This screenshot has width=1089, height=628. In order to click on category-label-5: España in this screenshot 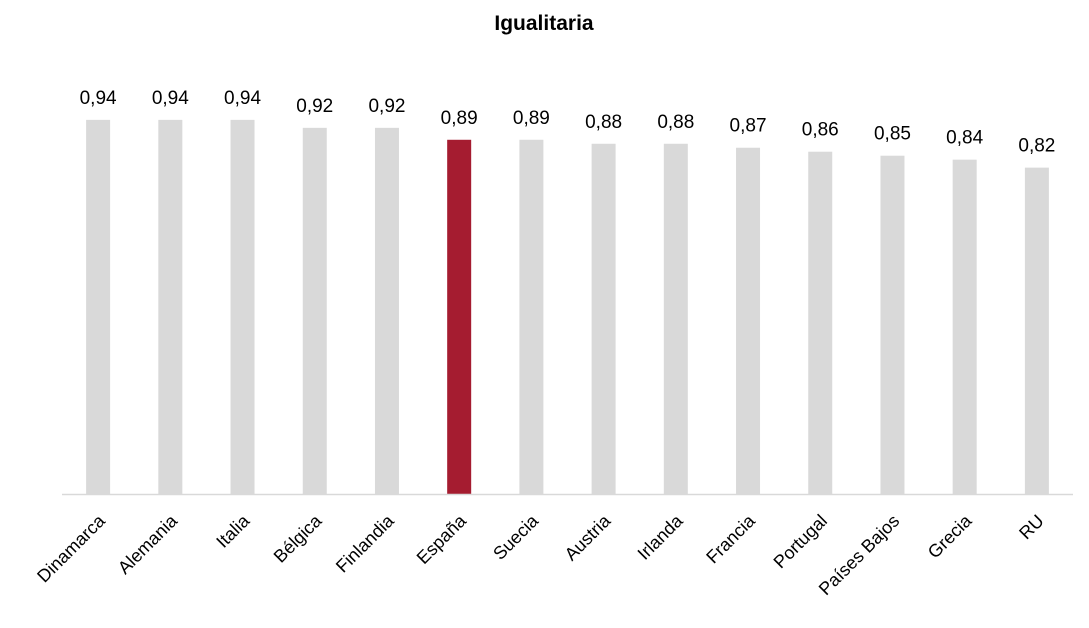, I will do `click(442, 539)`.